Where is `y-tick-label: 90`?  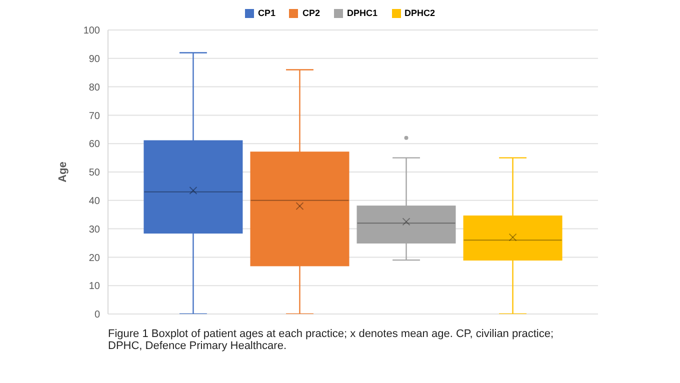 y-tick-label: 90 is located at coordinates (94, 59).